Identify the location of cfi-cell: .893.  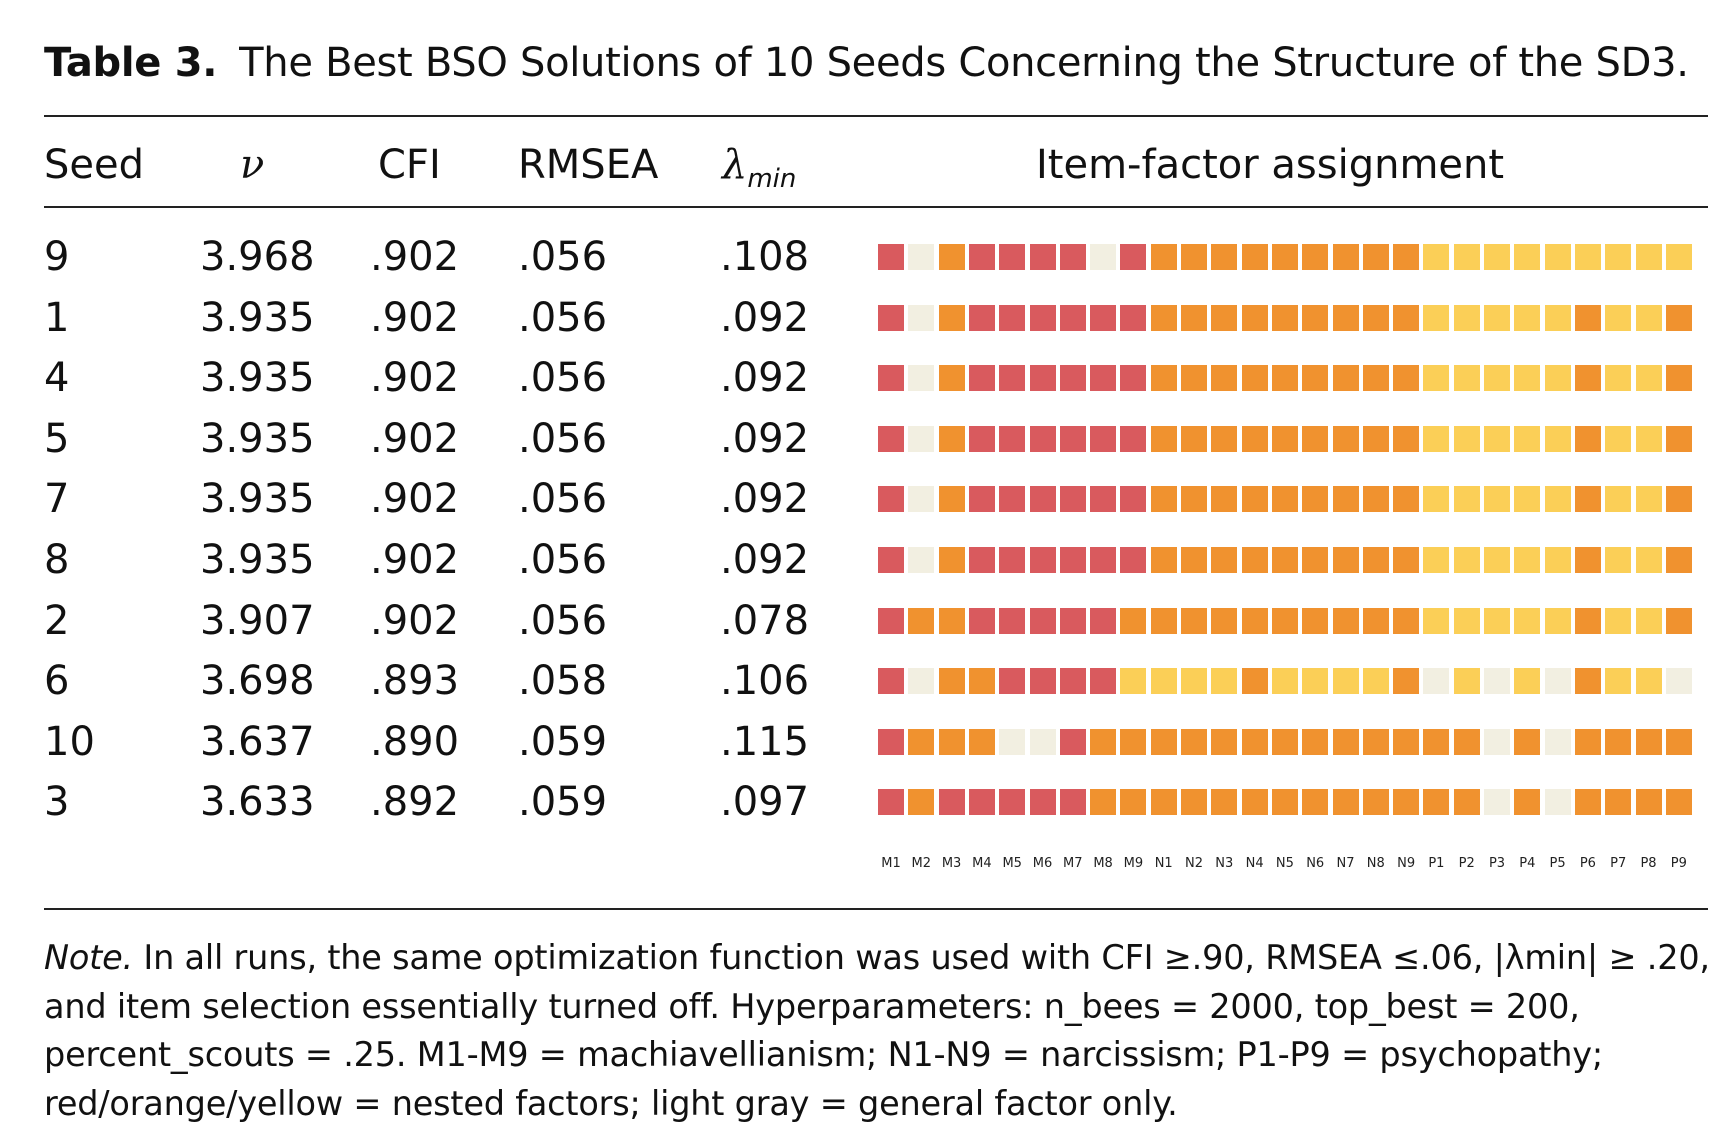
(415, 681).